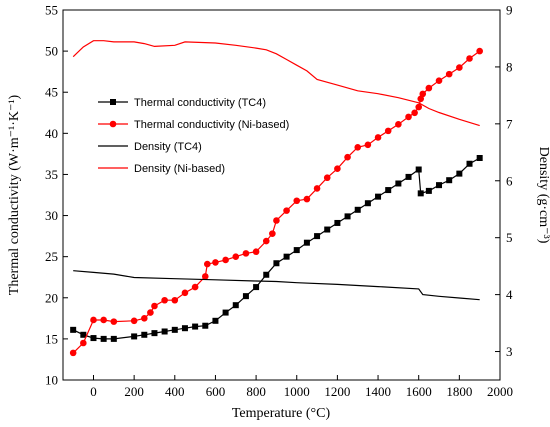 The height and width of the screenshot is (427, 550). I want to click on series-line, so click(276, 285).